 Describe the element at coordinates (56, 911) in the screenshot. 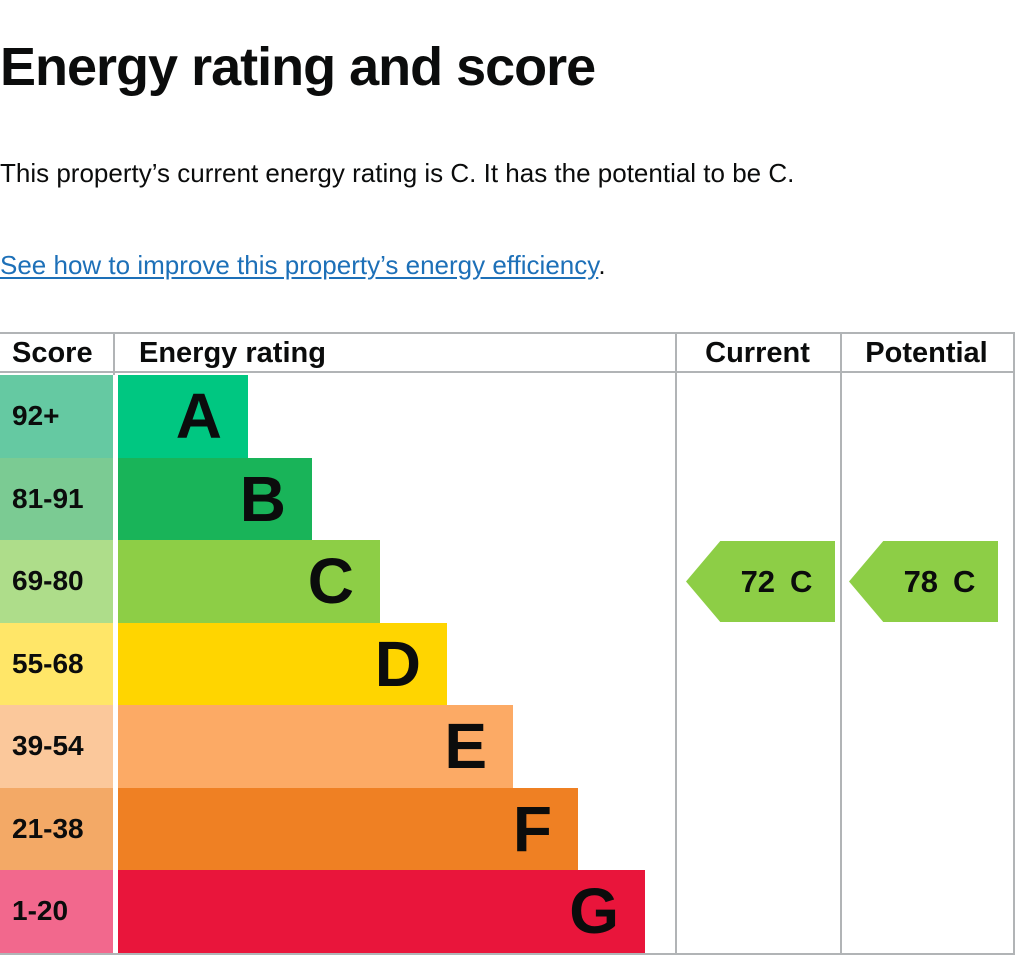

I see `score-range-cell: 1-20` at that location.